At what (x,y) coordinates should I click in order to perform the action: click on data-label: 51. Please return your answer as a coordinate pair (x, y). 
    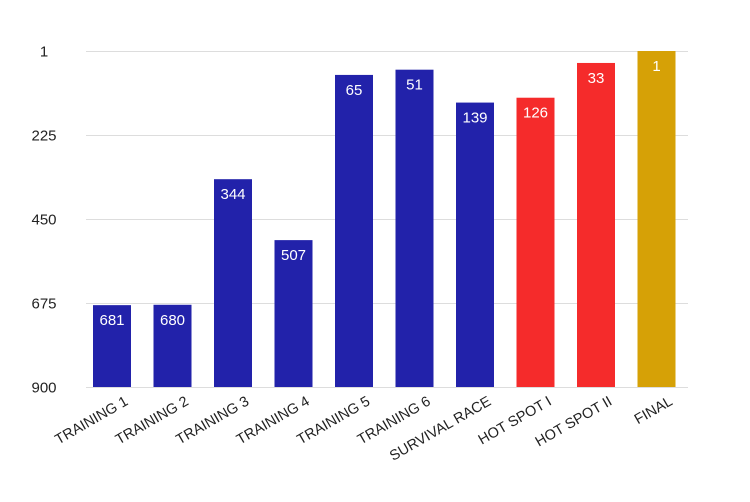
    Looking at the image, I should click on (414, 85).